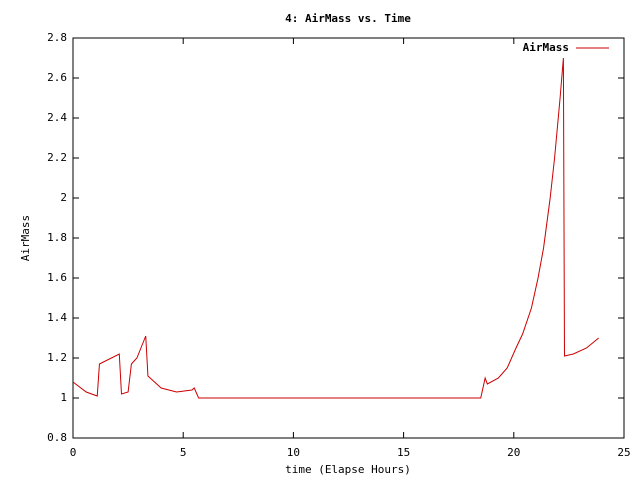 The image size is (640, 480). What do you see at coordinates (183, 452) in the screenshot?
I see `x-tick-label: 5` at bounding box center [183, 452].